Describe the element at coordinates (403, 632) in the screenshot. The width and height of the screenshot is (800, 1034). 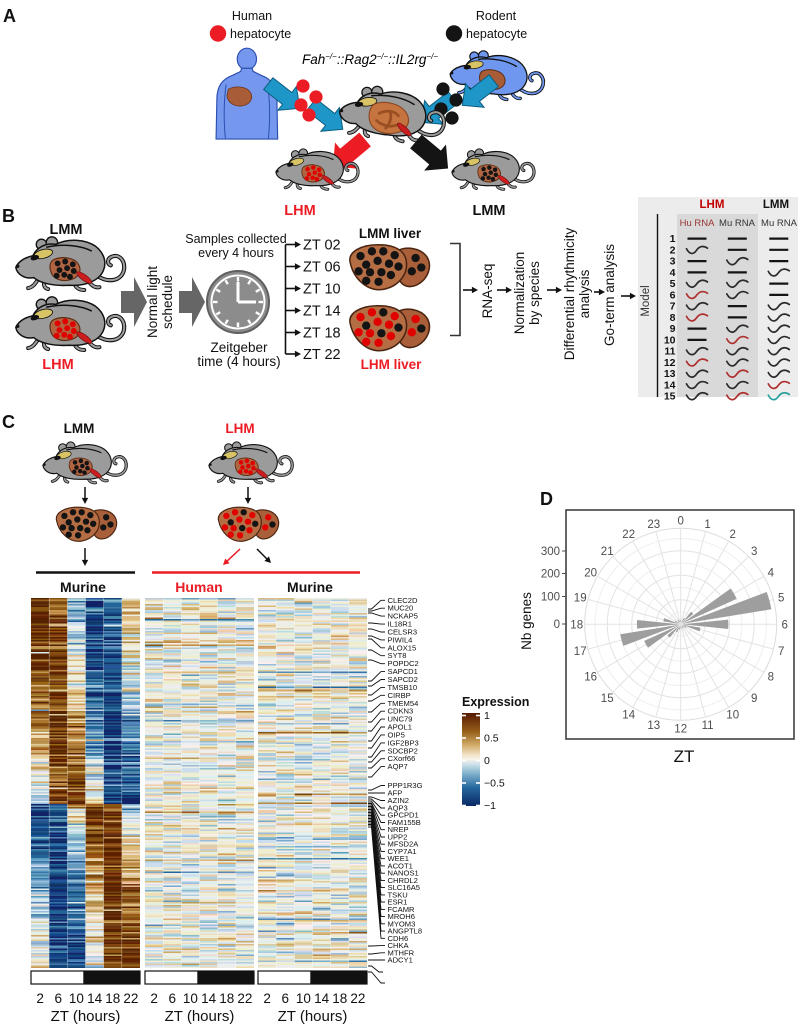
I see `svg-text: CELSR3` at that location.